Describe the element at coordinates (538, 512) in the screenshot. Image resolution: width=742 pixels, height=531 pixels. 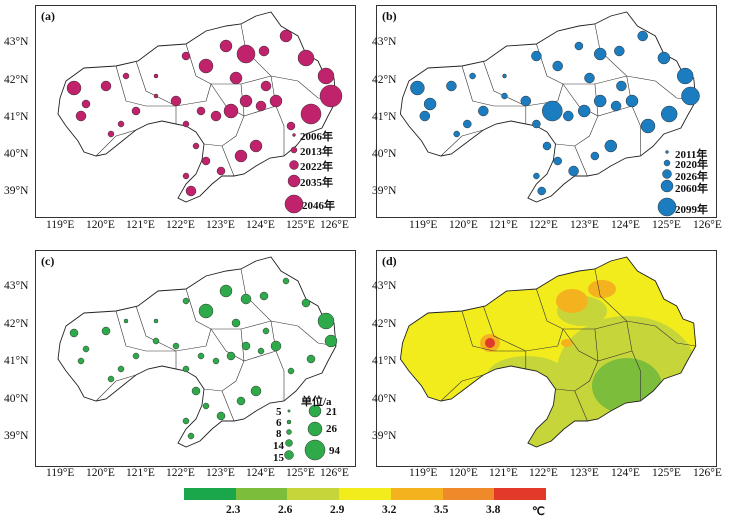
I see `colorbar-unit: ℃` at that location.